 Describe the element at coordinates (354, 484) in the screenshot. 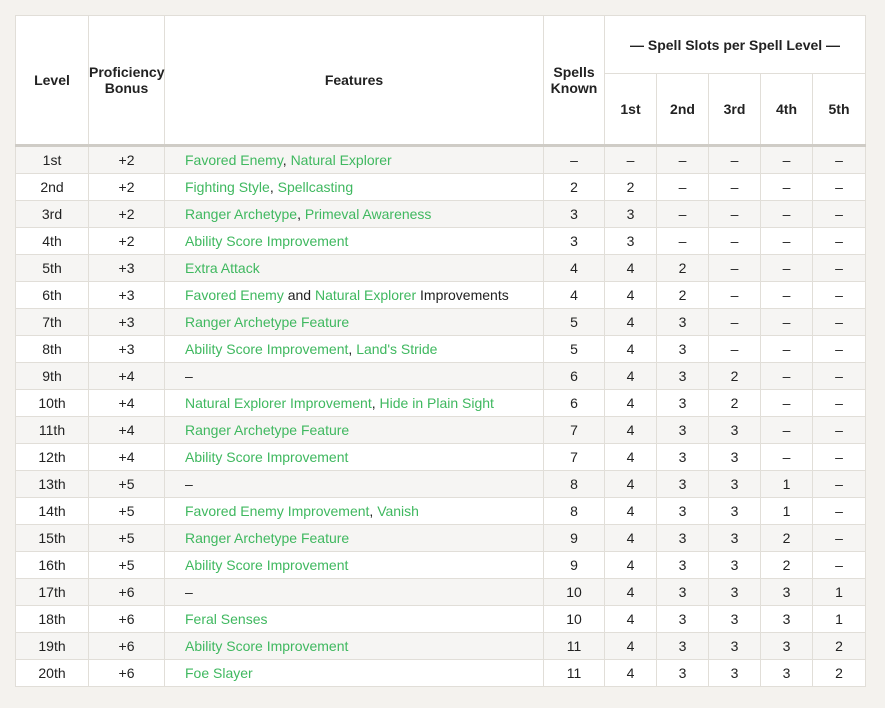

I see `features-cell: –` at that location.